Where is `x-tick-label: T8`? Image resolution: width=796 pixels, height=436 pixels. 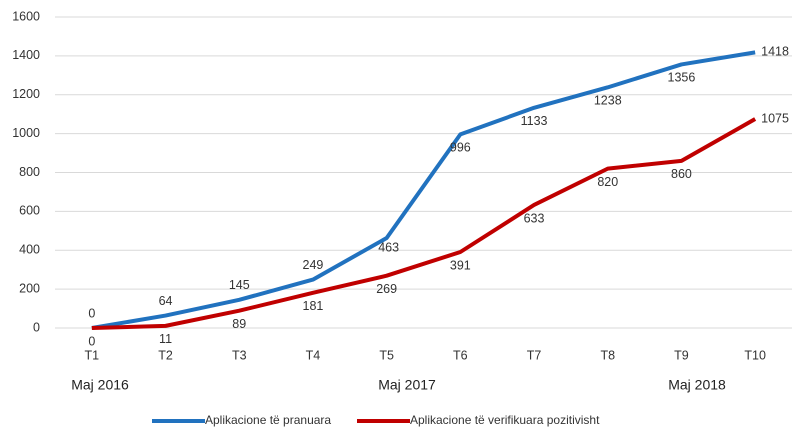 x-tick-label: T8 is located at coordinates (607, 355).